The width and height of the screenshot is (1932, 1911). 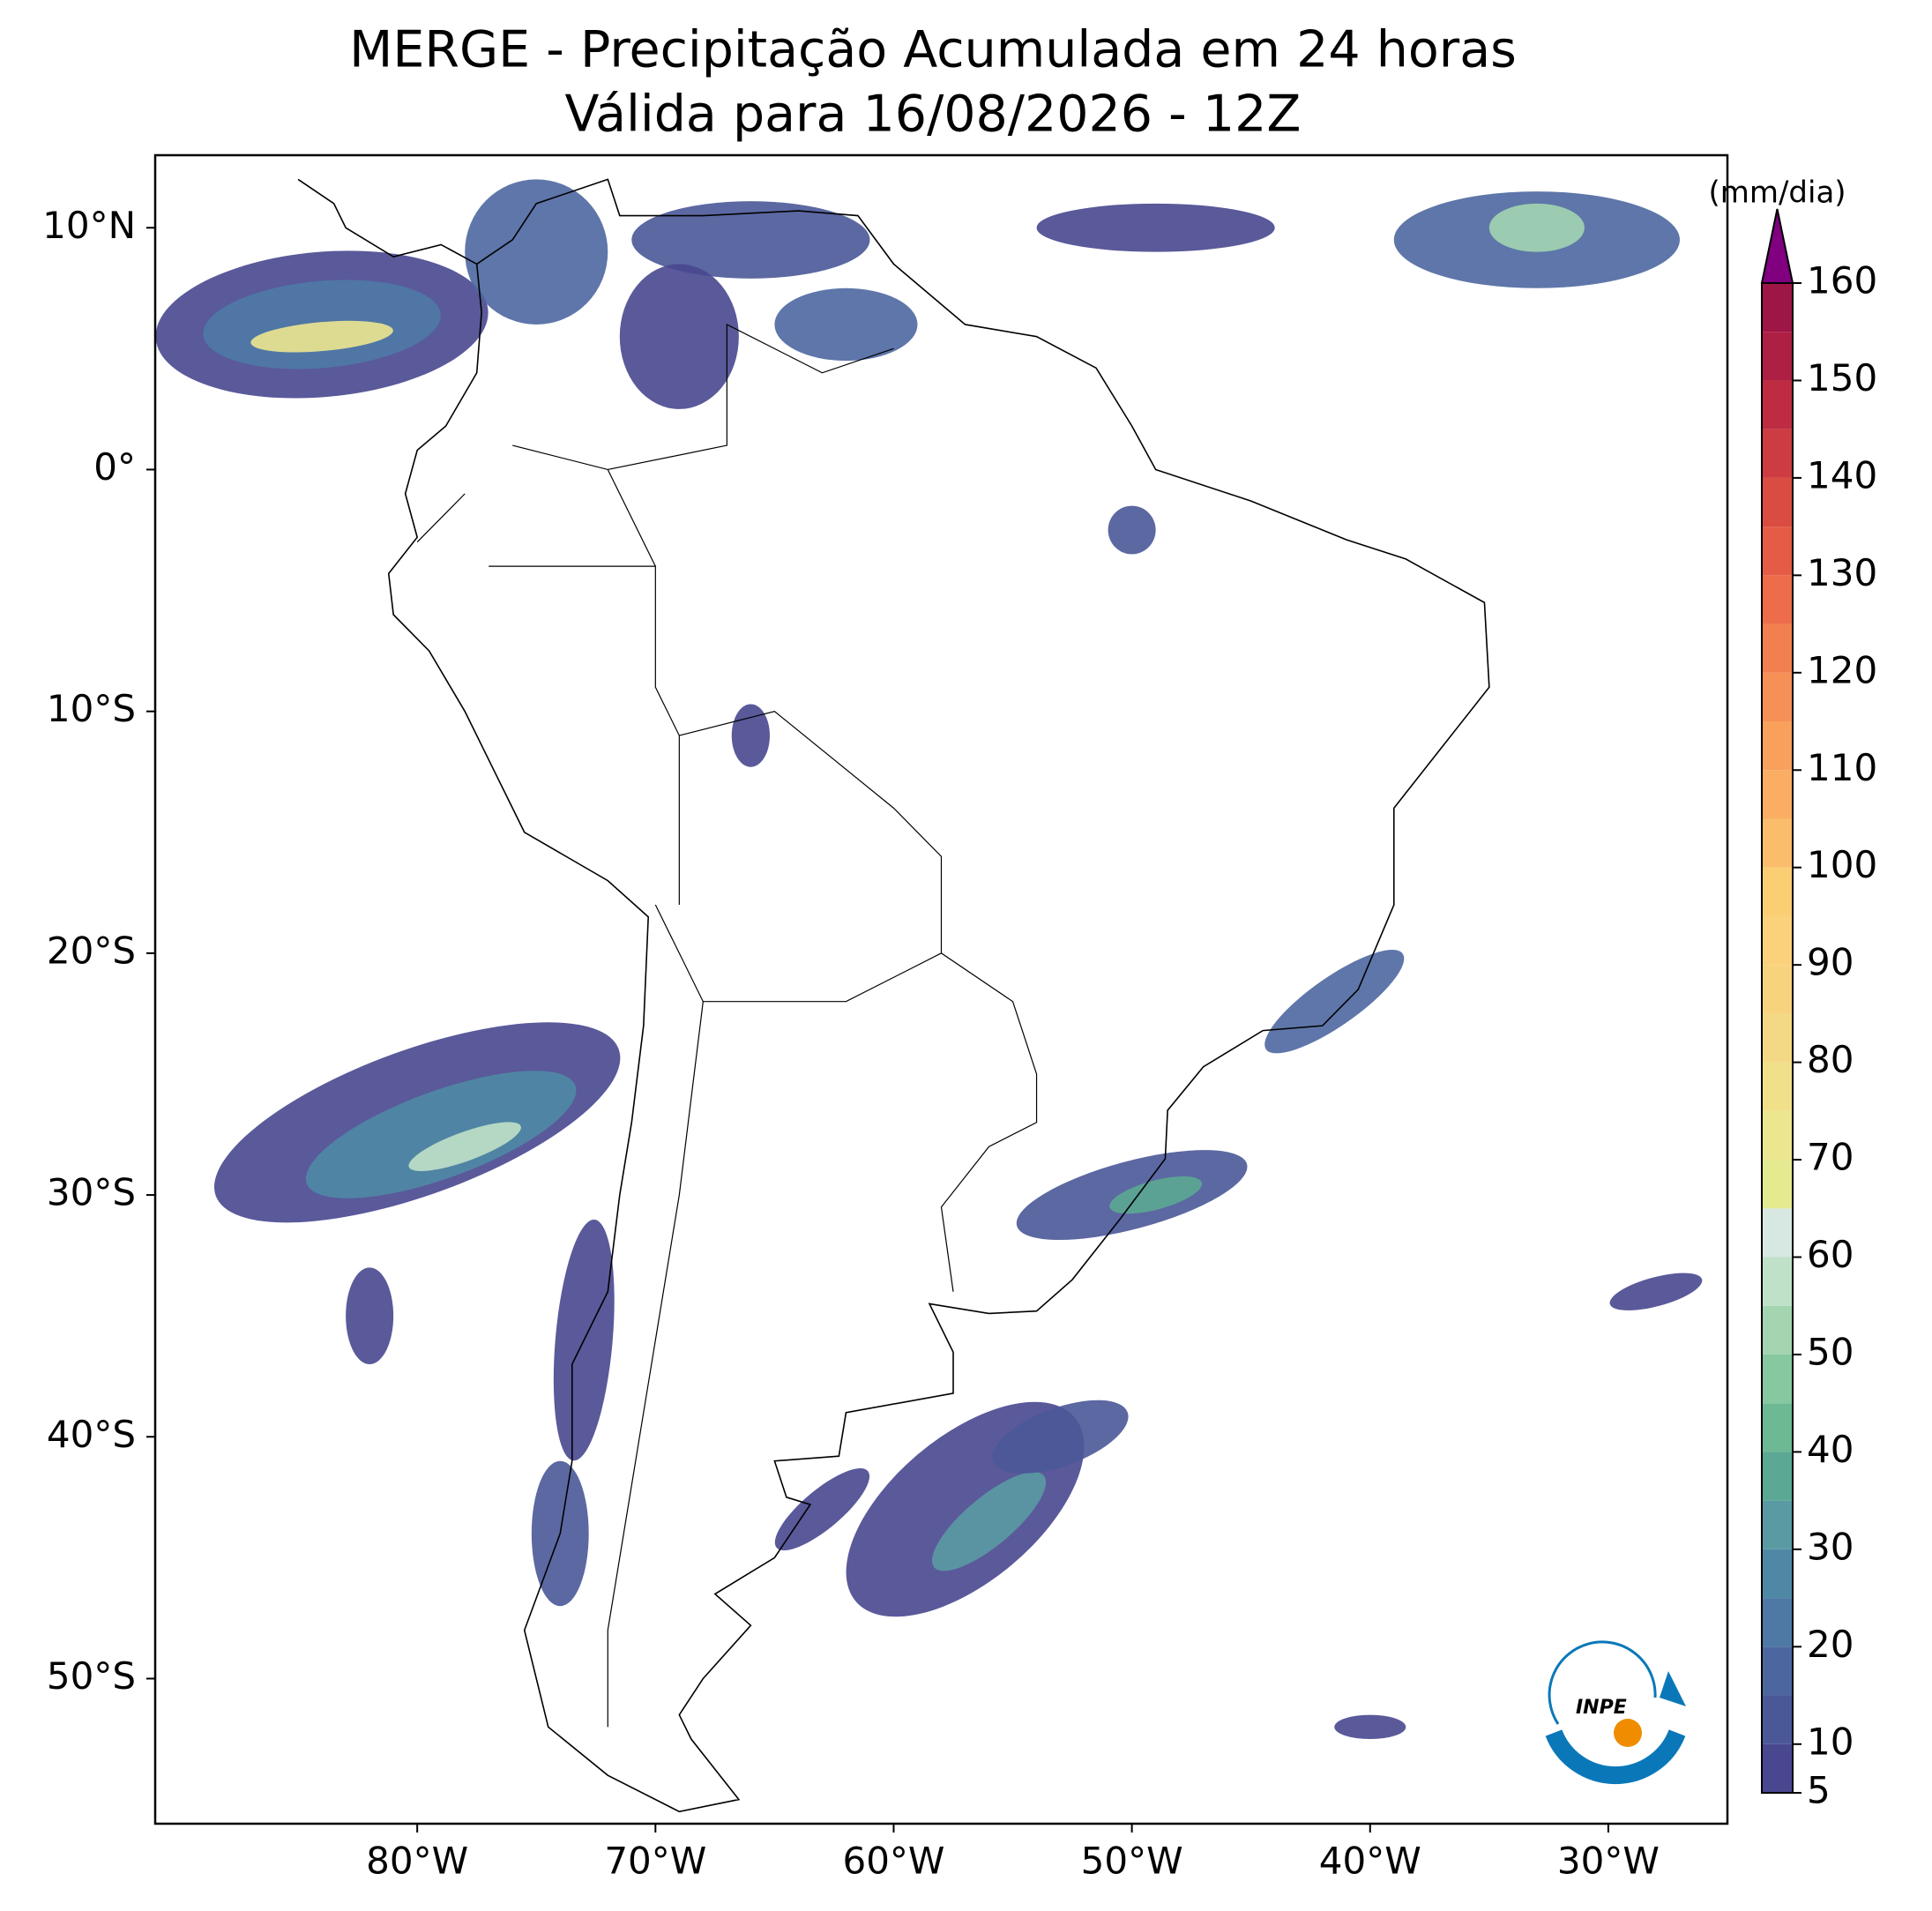 I want to click on x-tick-label: 80°W, so click(x=417, y=1862).